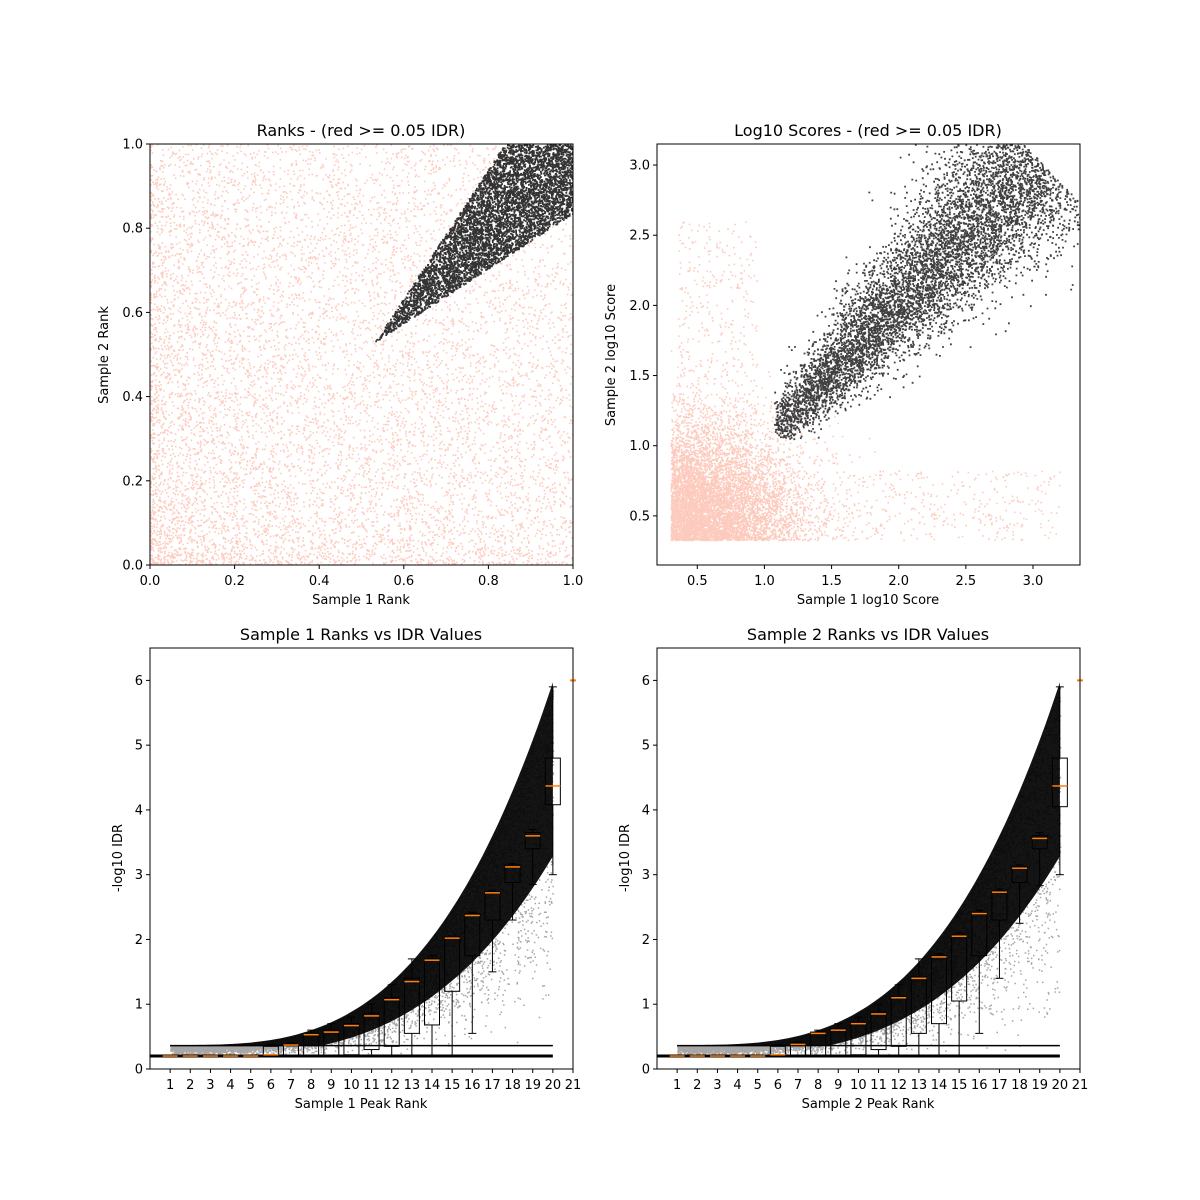 This screenshot has height=1200, width=1200. What do you see at coordinates (118, 858) in the screenshot?
I see `y-axis-label: -log10 IDR` at bounding box center [118, 858].